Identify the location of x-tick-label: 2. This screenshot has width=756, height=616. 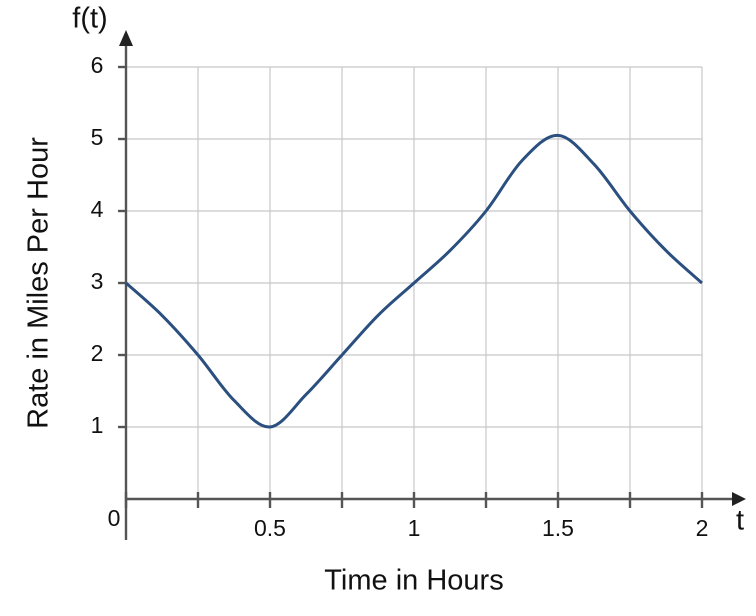
(702, 528).